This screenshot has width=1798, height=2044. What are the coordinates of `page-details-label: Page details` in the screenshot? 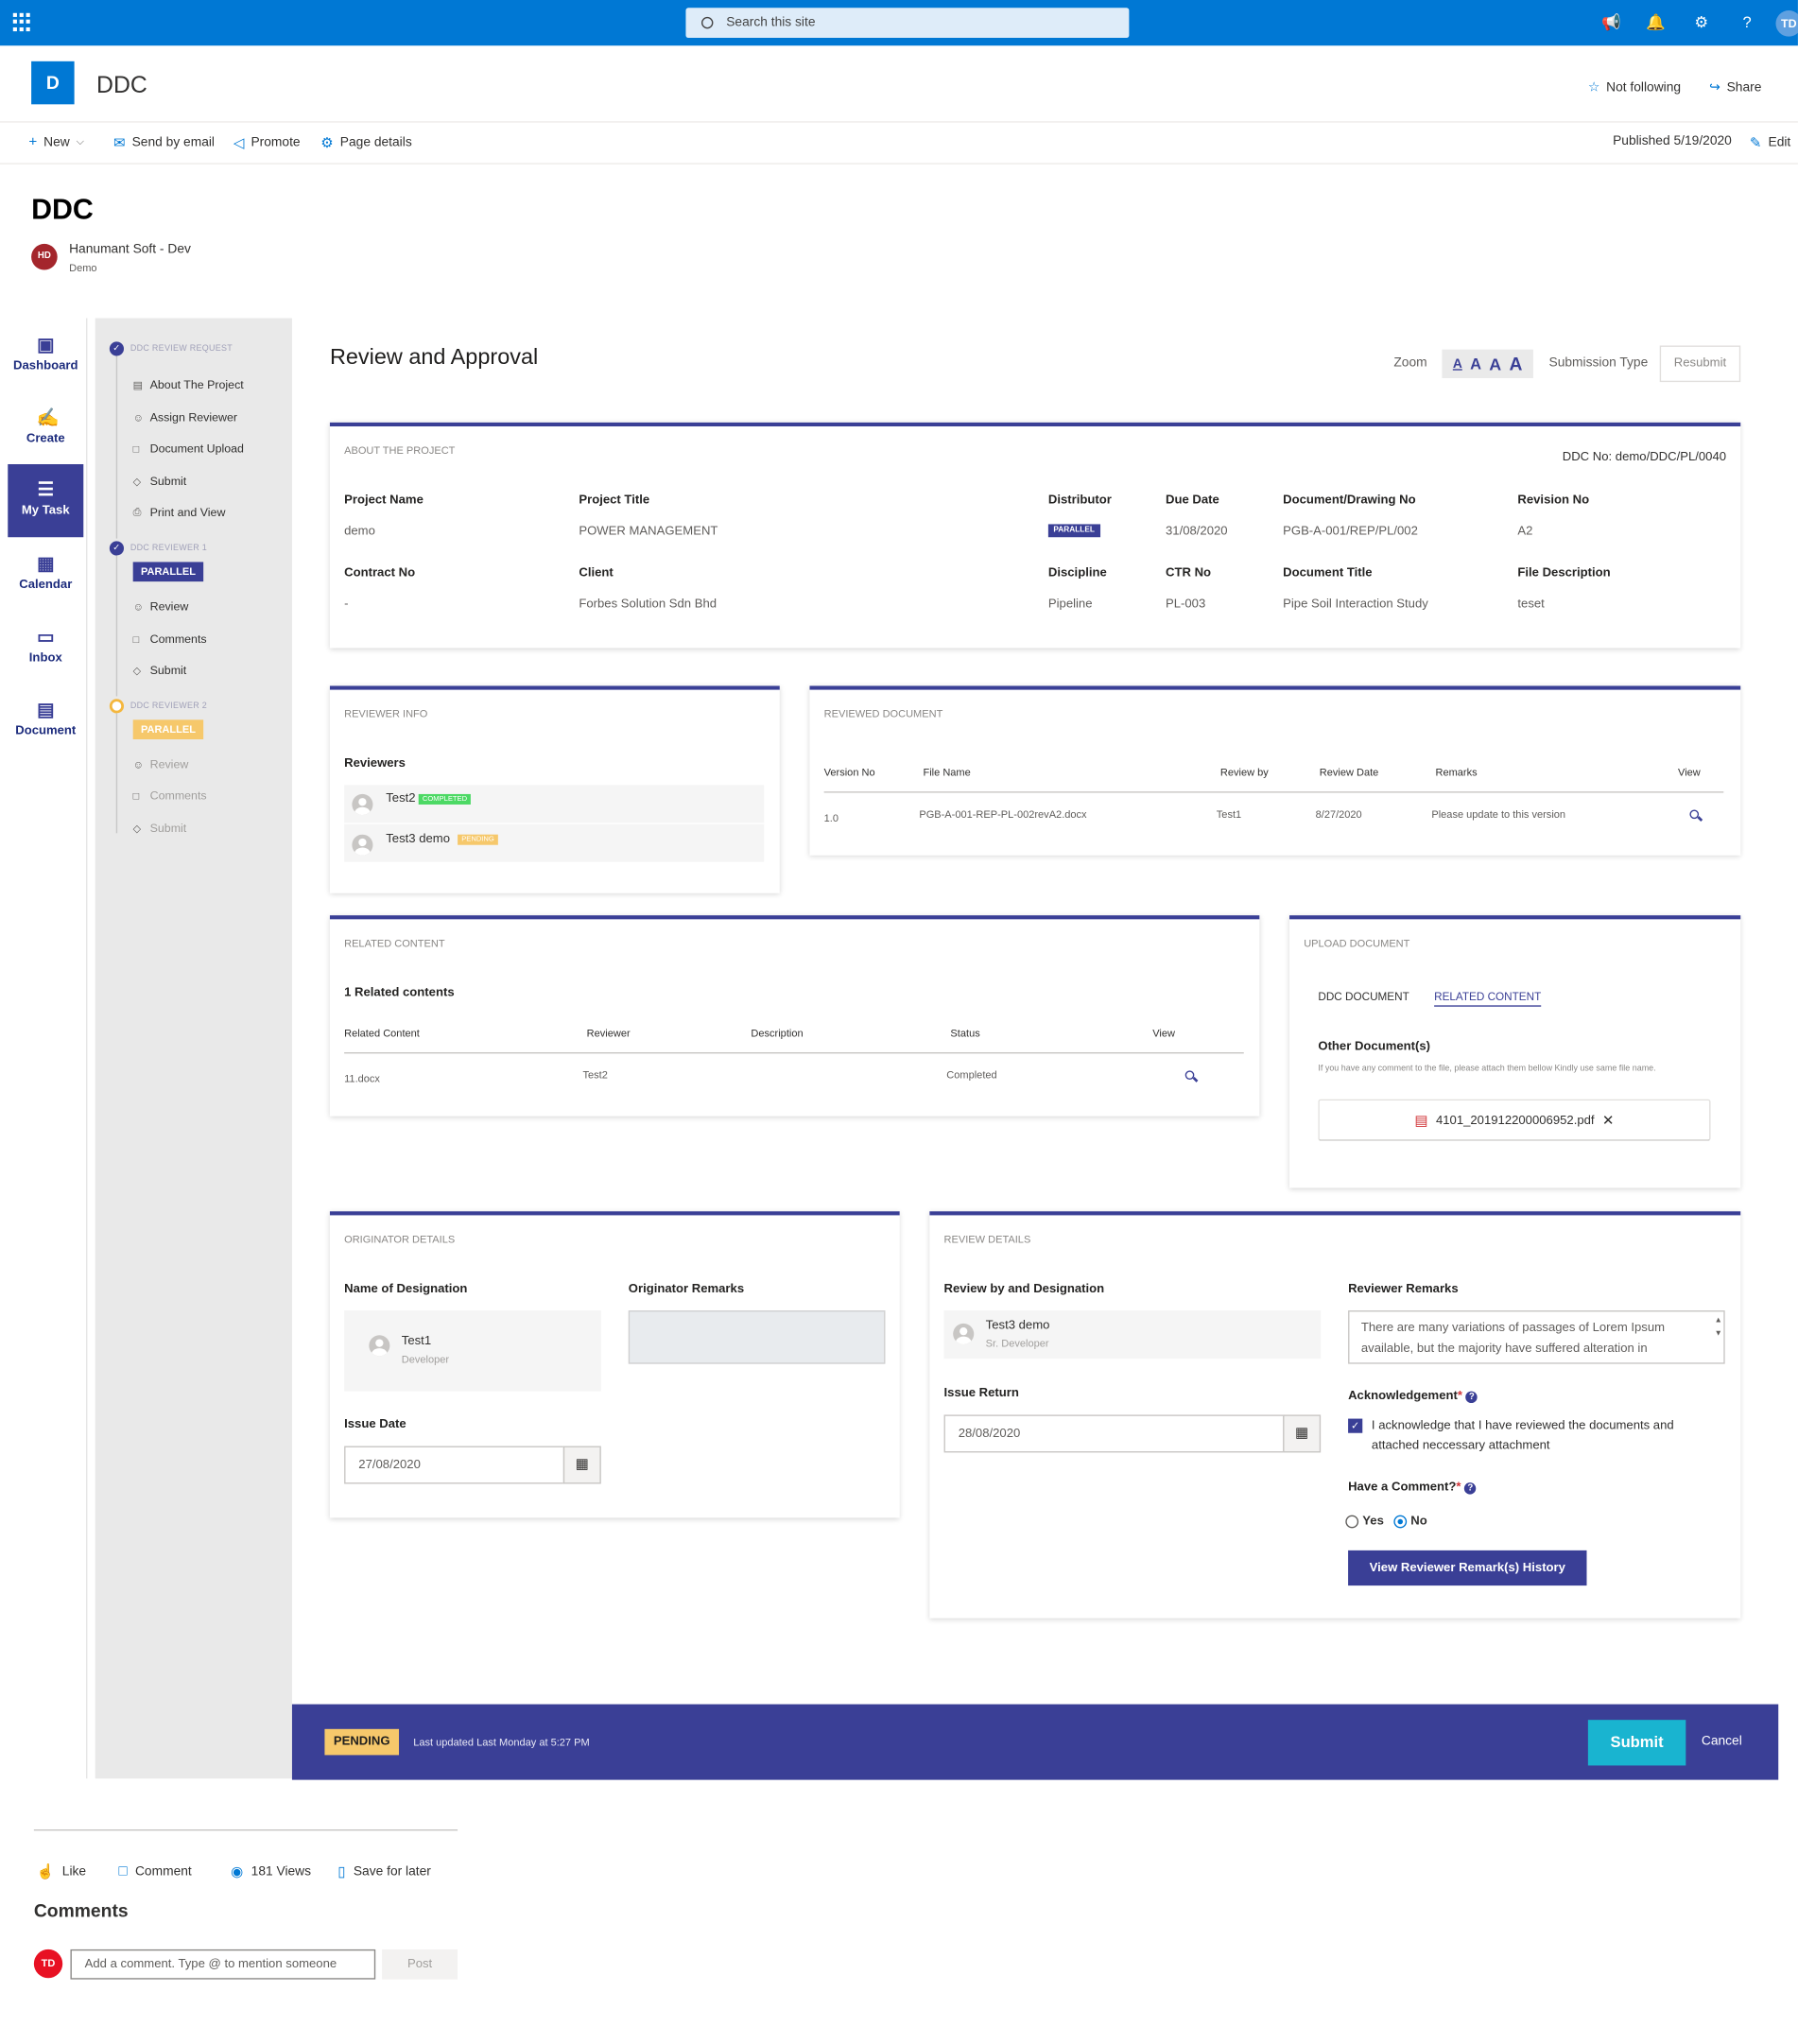 It's located at (376, 142).